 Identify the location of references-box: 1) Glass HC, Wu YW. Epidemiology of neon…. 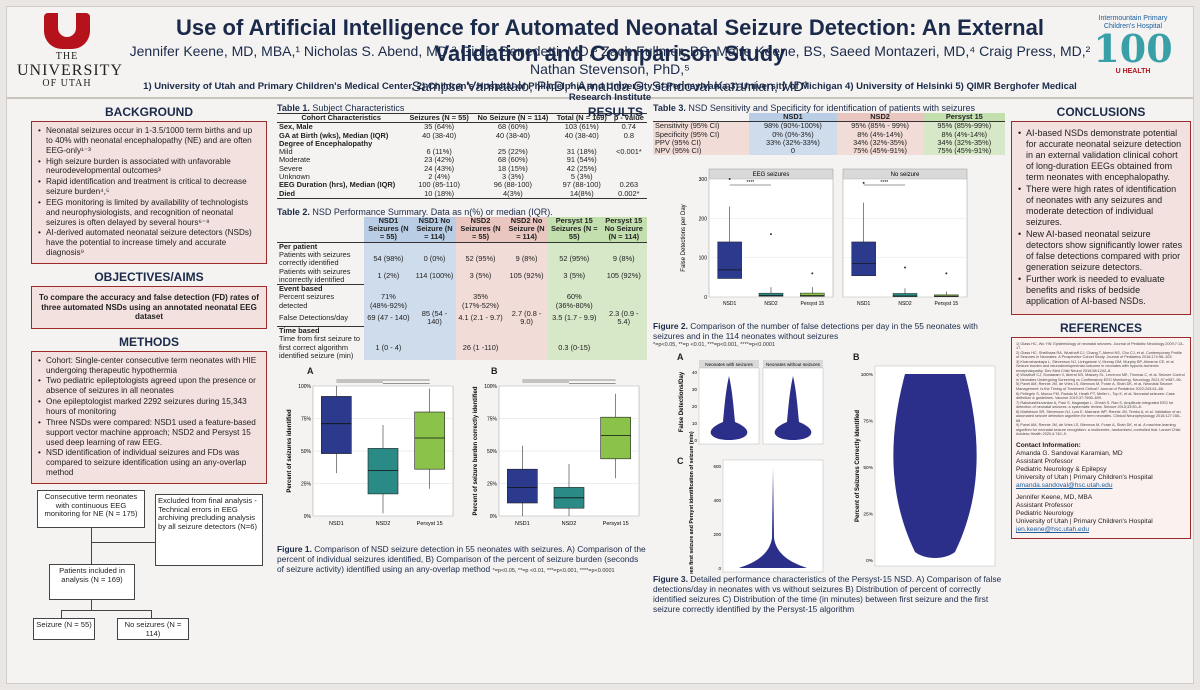
(1101, 437).